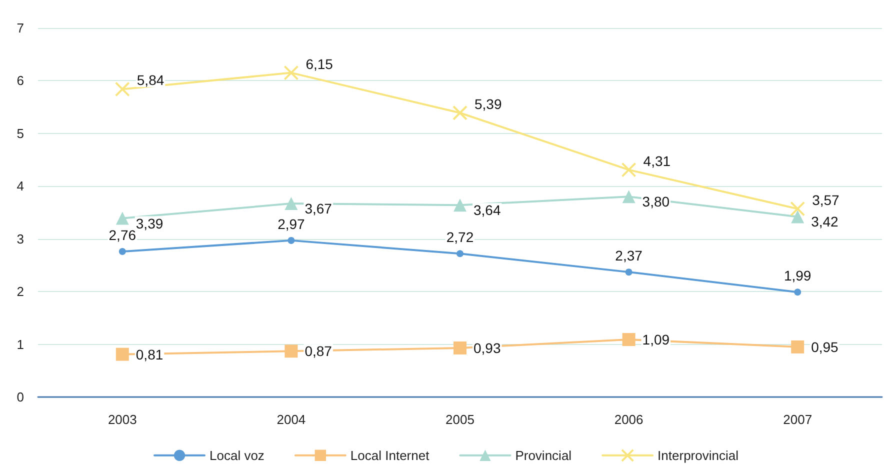 This screenshot has width=892, height=475. I want to click on legend-label: Interprovincial, so click(698, 455).